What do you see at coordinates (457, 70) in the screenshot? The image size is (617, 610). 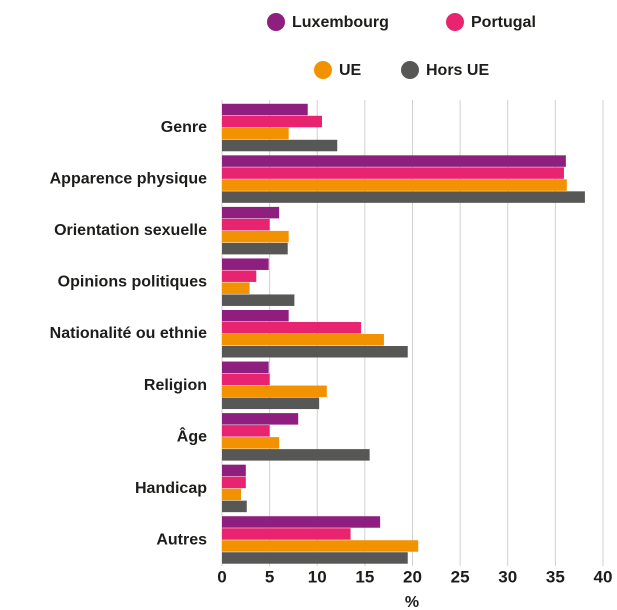 I see `legend-label: Hors UE` at bounding box center [457, 70].